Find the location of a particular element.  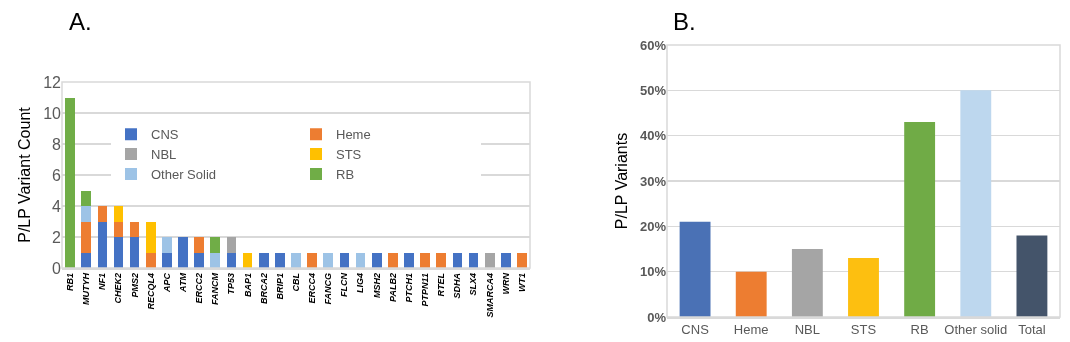

legend-label: Heme is located at coordinates (353, 135).